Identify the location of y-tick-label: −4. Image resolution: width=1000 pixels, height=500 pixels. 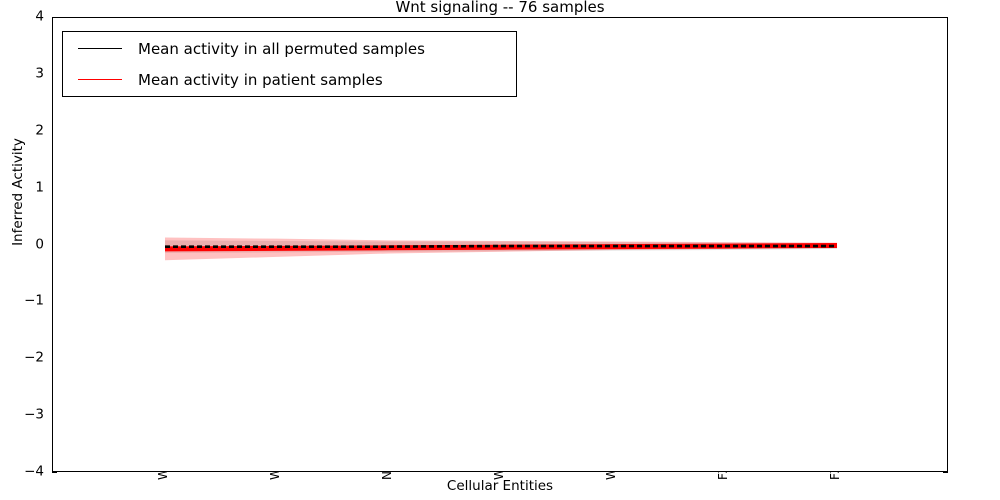
(34, 471).